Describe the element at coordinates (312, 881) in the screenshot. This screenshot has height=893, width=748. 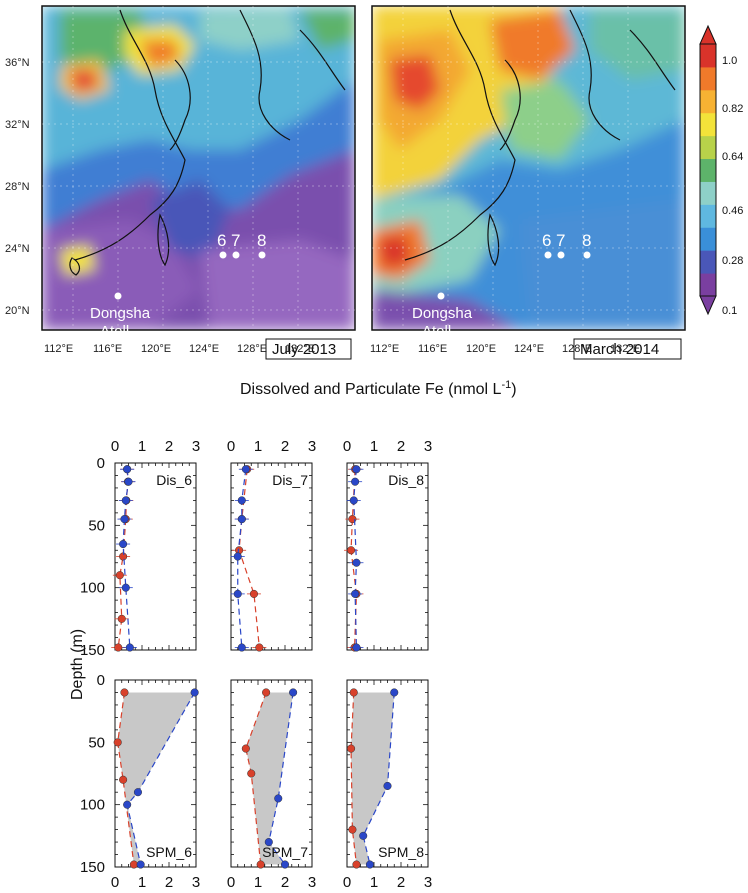
I see `x-tick-label-bottom: 3` at that location.